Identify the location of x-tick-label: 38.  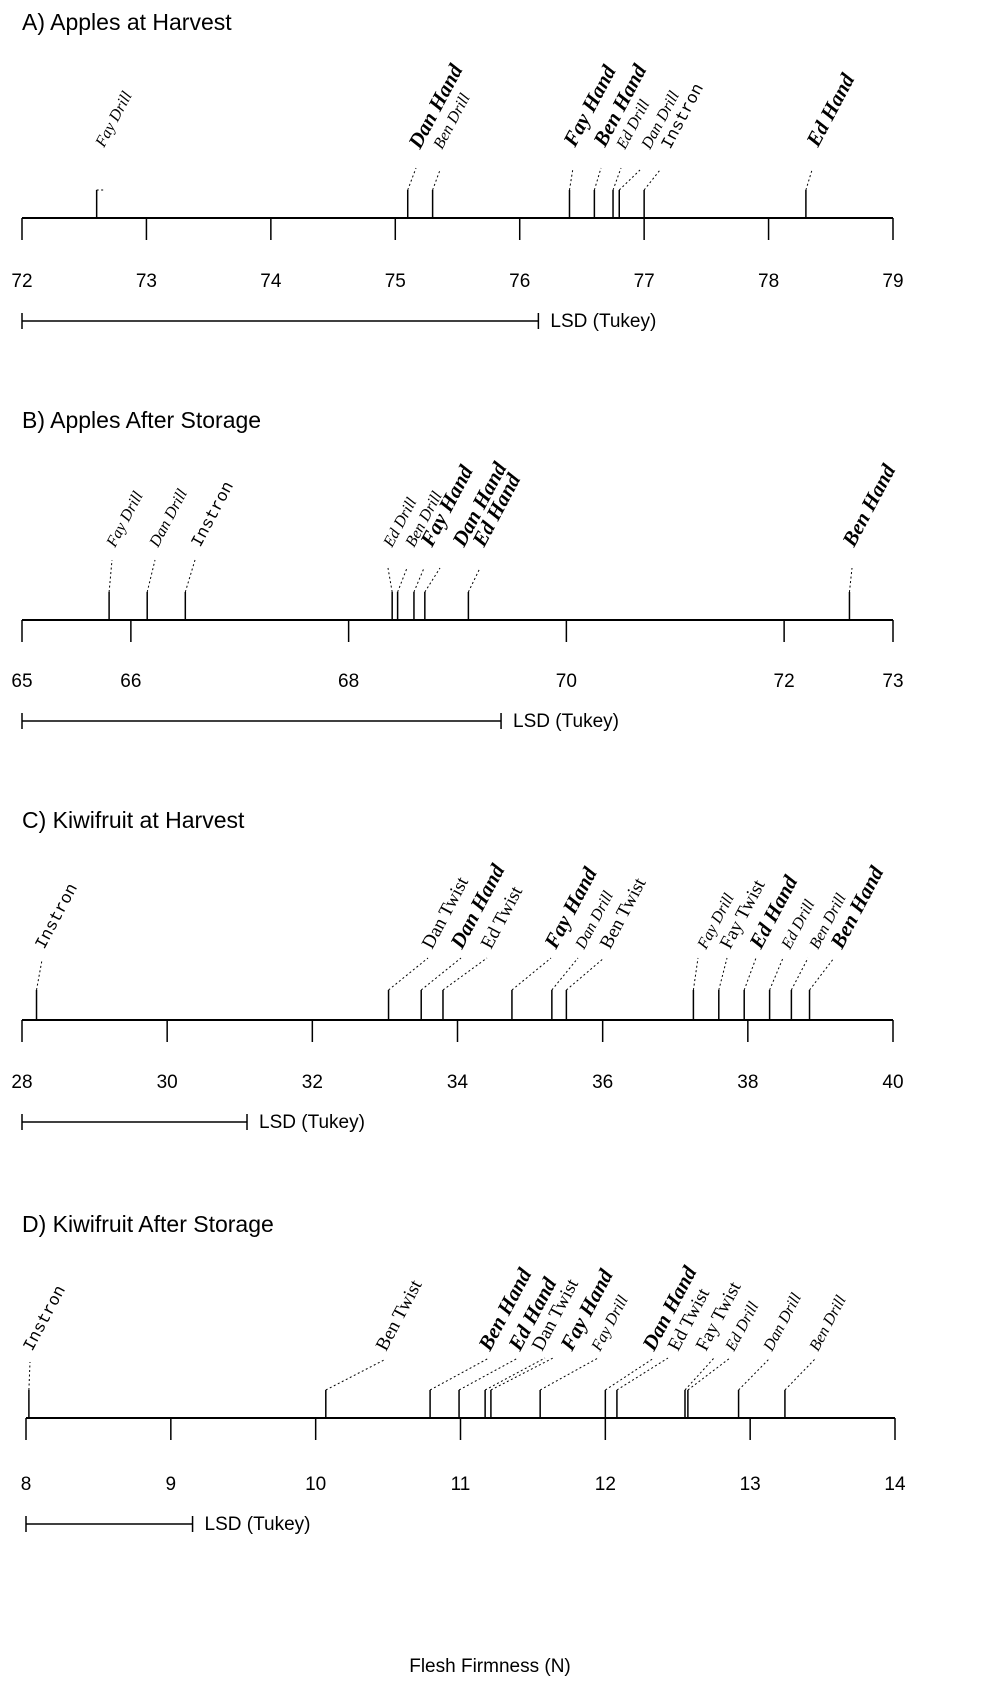
(747, 1082).